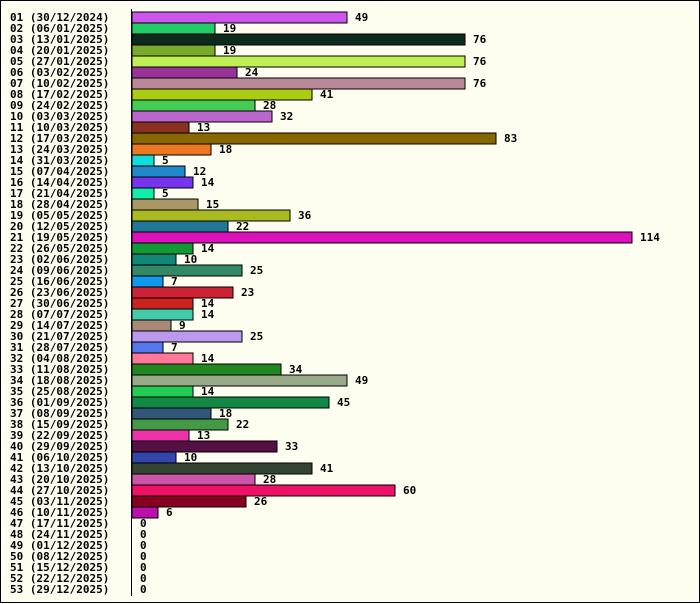 The height and width of the screenshot is (604, 700). Describe the element at coordinates (59, 303) in the screenshot. I see `category-label: 27 (30/06/2025)` at that location.